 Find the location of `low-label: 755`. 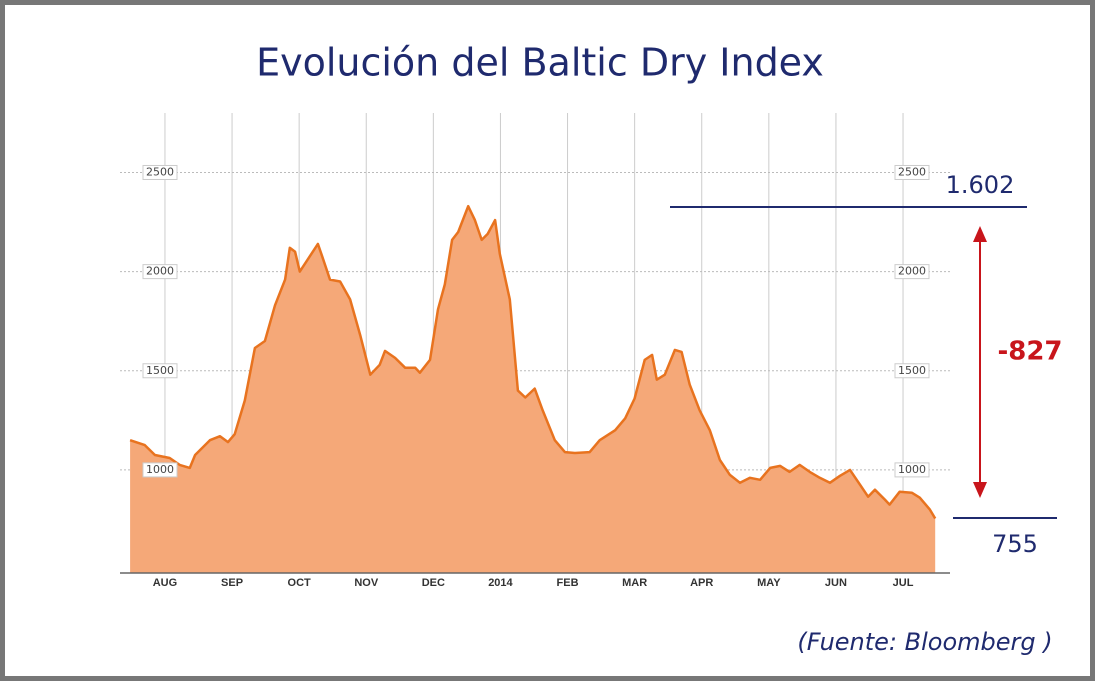

low-label: 755 is located at coordinates (1015, 544).